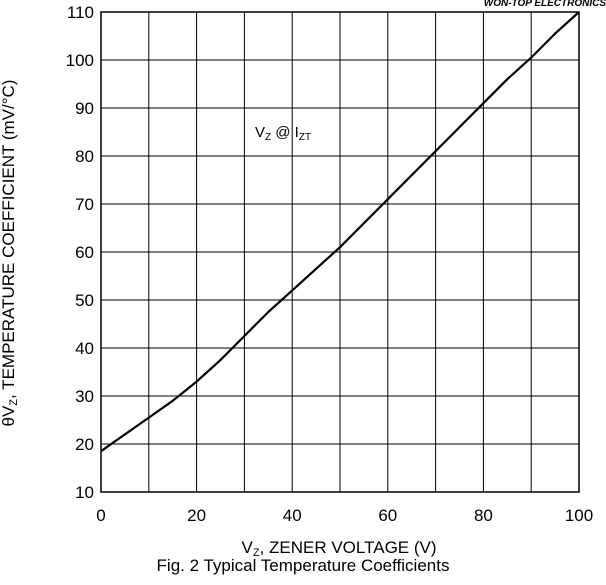 This screenshot has width=606, height=585. Describe the element at coordinates (305, 137) in the screenshot. I see `annotation-i-sub: ZT` at that location.